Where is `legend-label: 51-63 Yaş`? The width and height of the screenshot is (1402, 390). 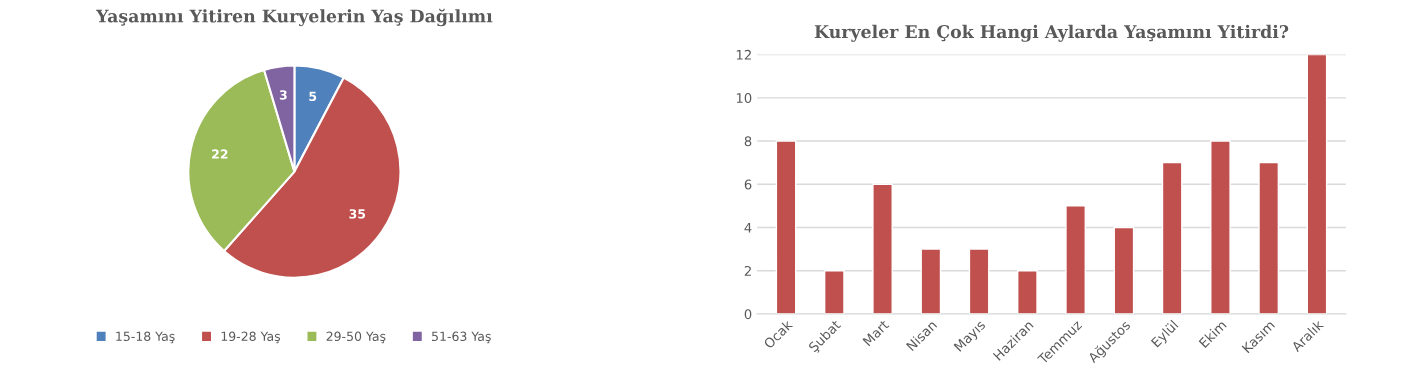 legend-label: 51-63 Yaş is located at coordinates (461, 337).